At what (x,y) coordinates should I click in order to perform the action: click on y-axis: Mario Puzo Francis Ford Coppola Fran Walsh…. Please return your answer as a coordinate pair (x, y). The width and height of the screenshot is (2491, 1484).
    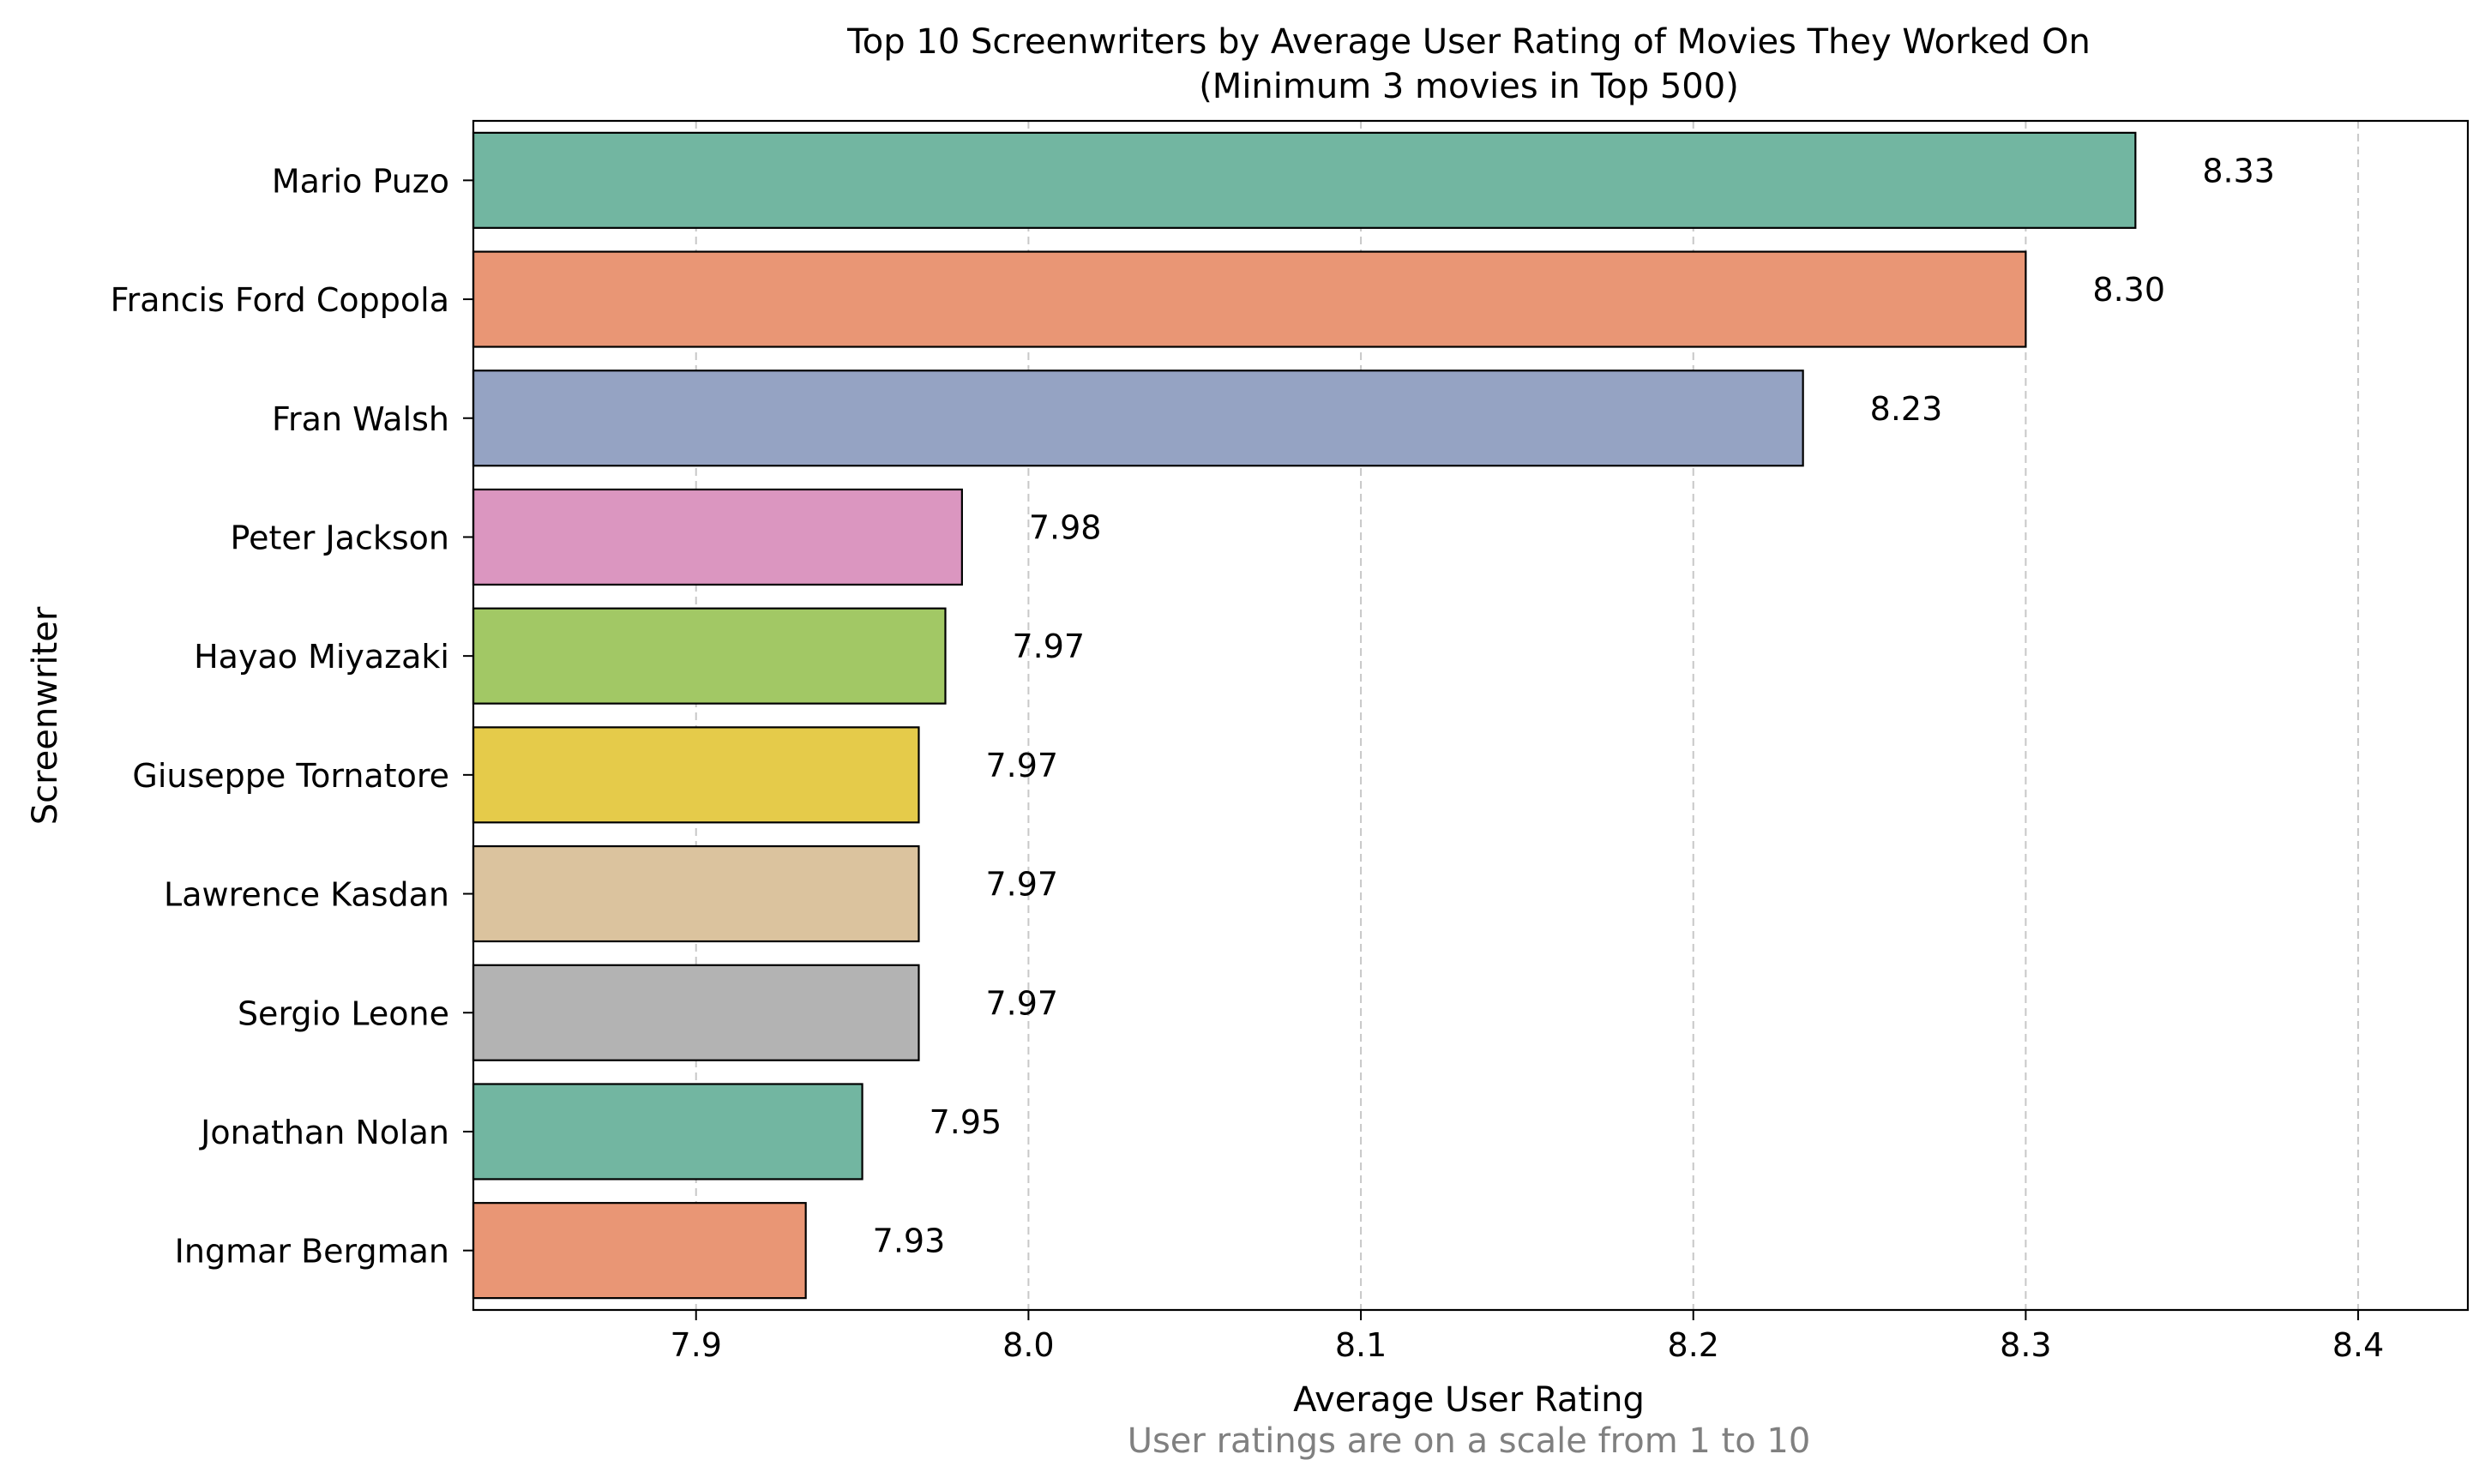
    Looking at the image, I should click on (292, 716).